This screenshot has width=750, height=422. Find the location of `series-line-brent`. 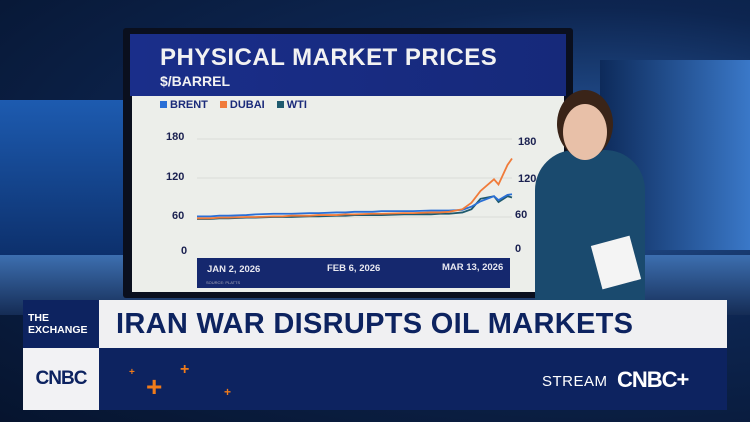

series-line-brent is located at coordinates (355, 205).